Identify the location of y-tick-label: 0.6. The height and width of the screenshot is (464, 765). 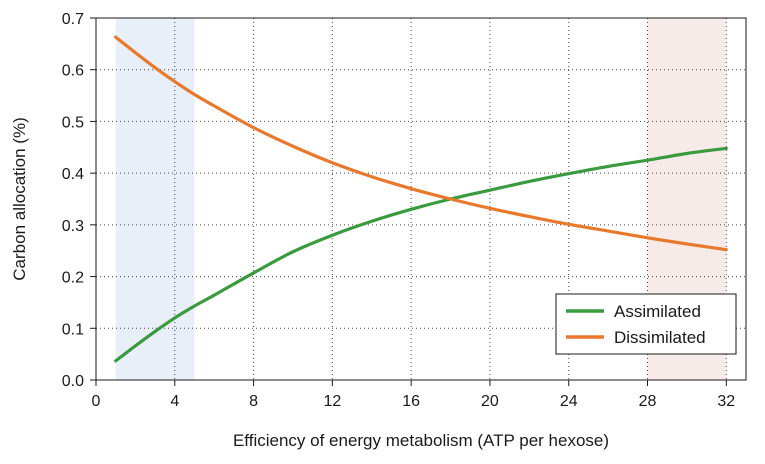
(73, 71).